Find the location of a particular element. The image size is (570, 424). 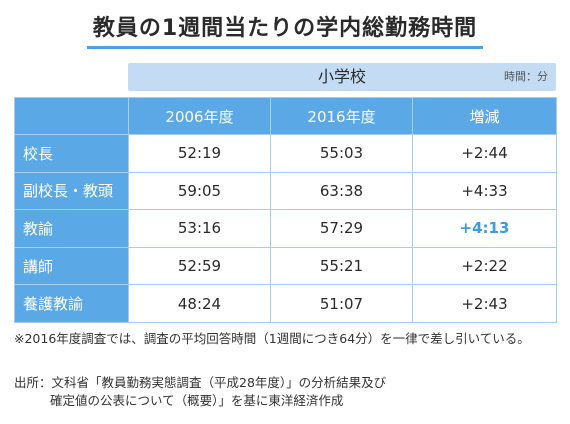

school-type-label: 小学校 is located at coordinates (341, 76).